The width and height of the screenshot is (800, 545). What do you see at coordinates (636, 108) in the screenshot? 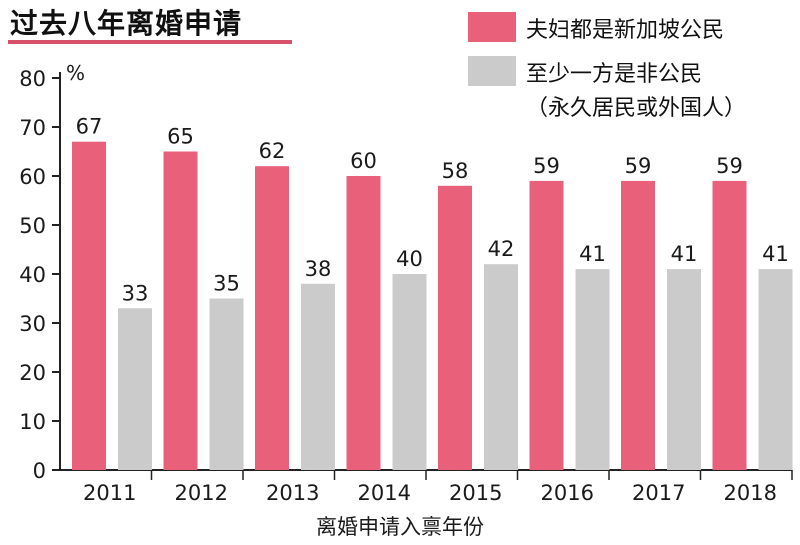
I see `legend-label-non-citizen-note: （永久居民或外国人）` at bounding box center [636, 108].